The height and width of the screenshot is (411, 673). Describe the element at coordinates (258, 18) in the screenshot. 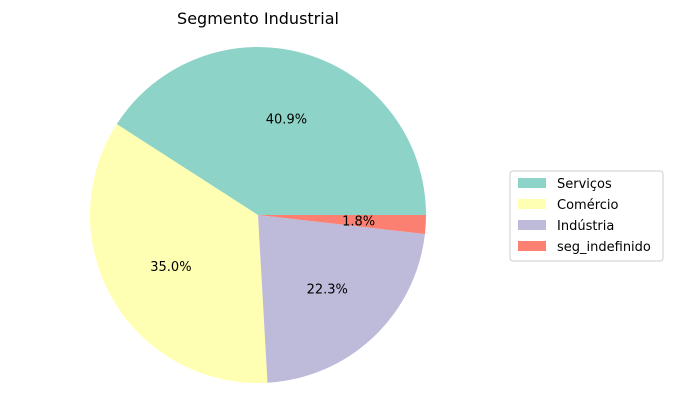

I see `chart-title: Segmento Industrial` at that location.